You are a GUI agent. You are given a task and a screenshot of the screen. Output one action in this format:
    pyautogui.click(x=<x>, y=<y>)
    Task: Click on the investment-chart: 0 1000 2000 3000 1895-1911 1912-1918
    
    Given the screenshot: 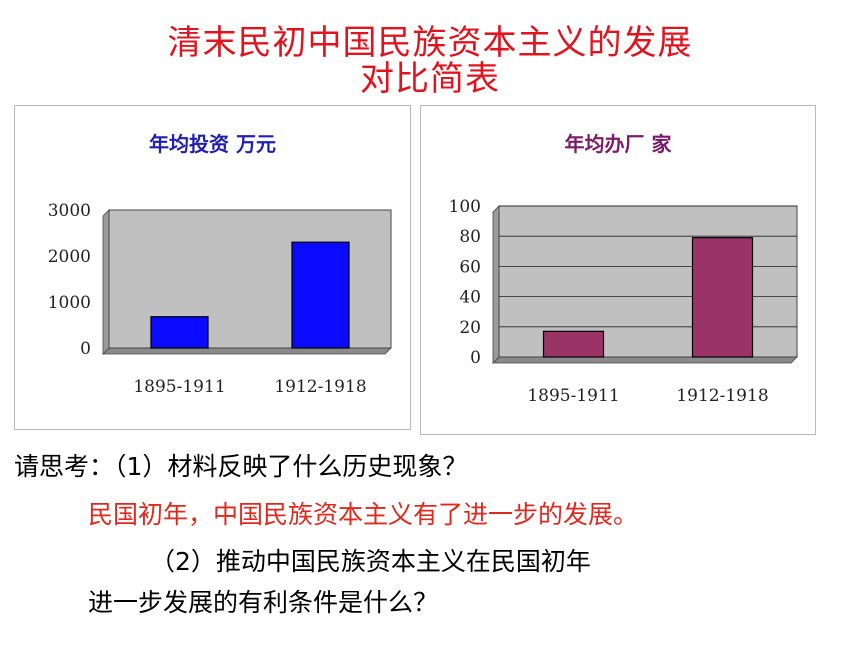 What is the action you would take?
    pyautogui.click(x=220, y=299)
    